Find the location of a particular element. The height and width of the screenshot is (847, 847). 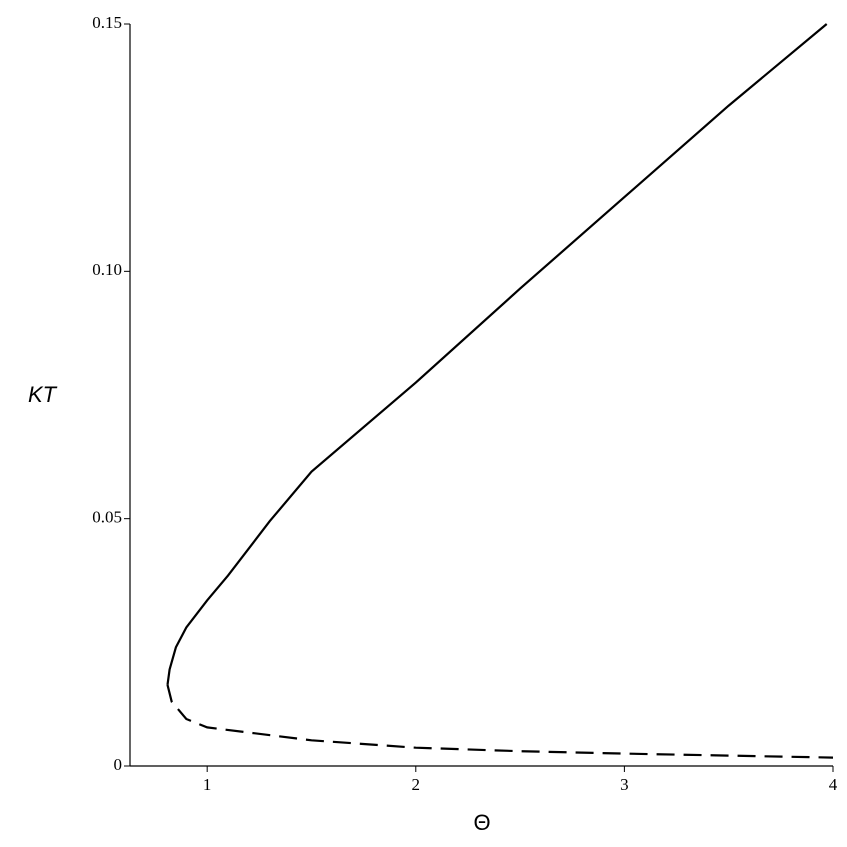

line-series is located at coordinates (500, 721).